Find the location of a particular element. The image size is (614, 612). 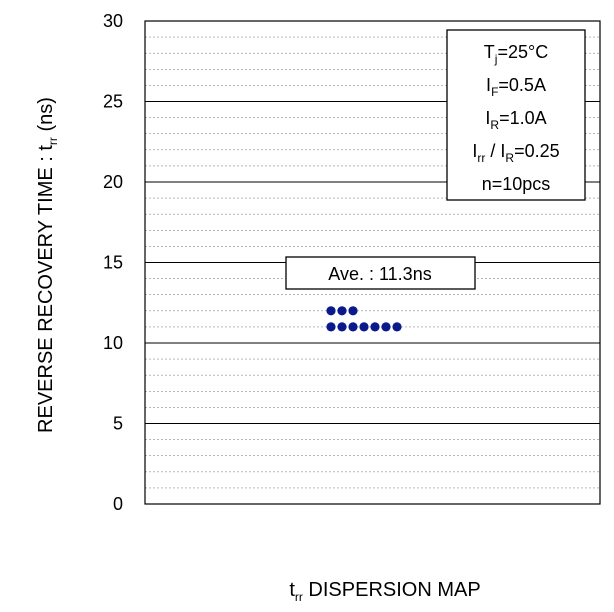

y-tick-label: 20 is located at coordinates (113, 182).